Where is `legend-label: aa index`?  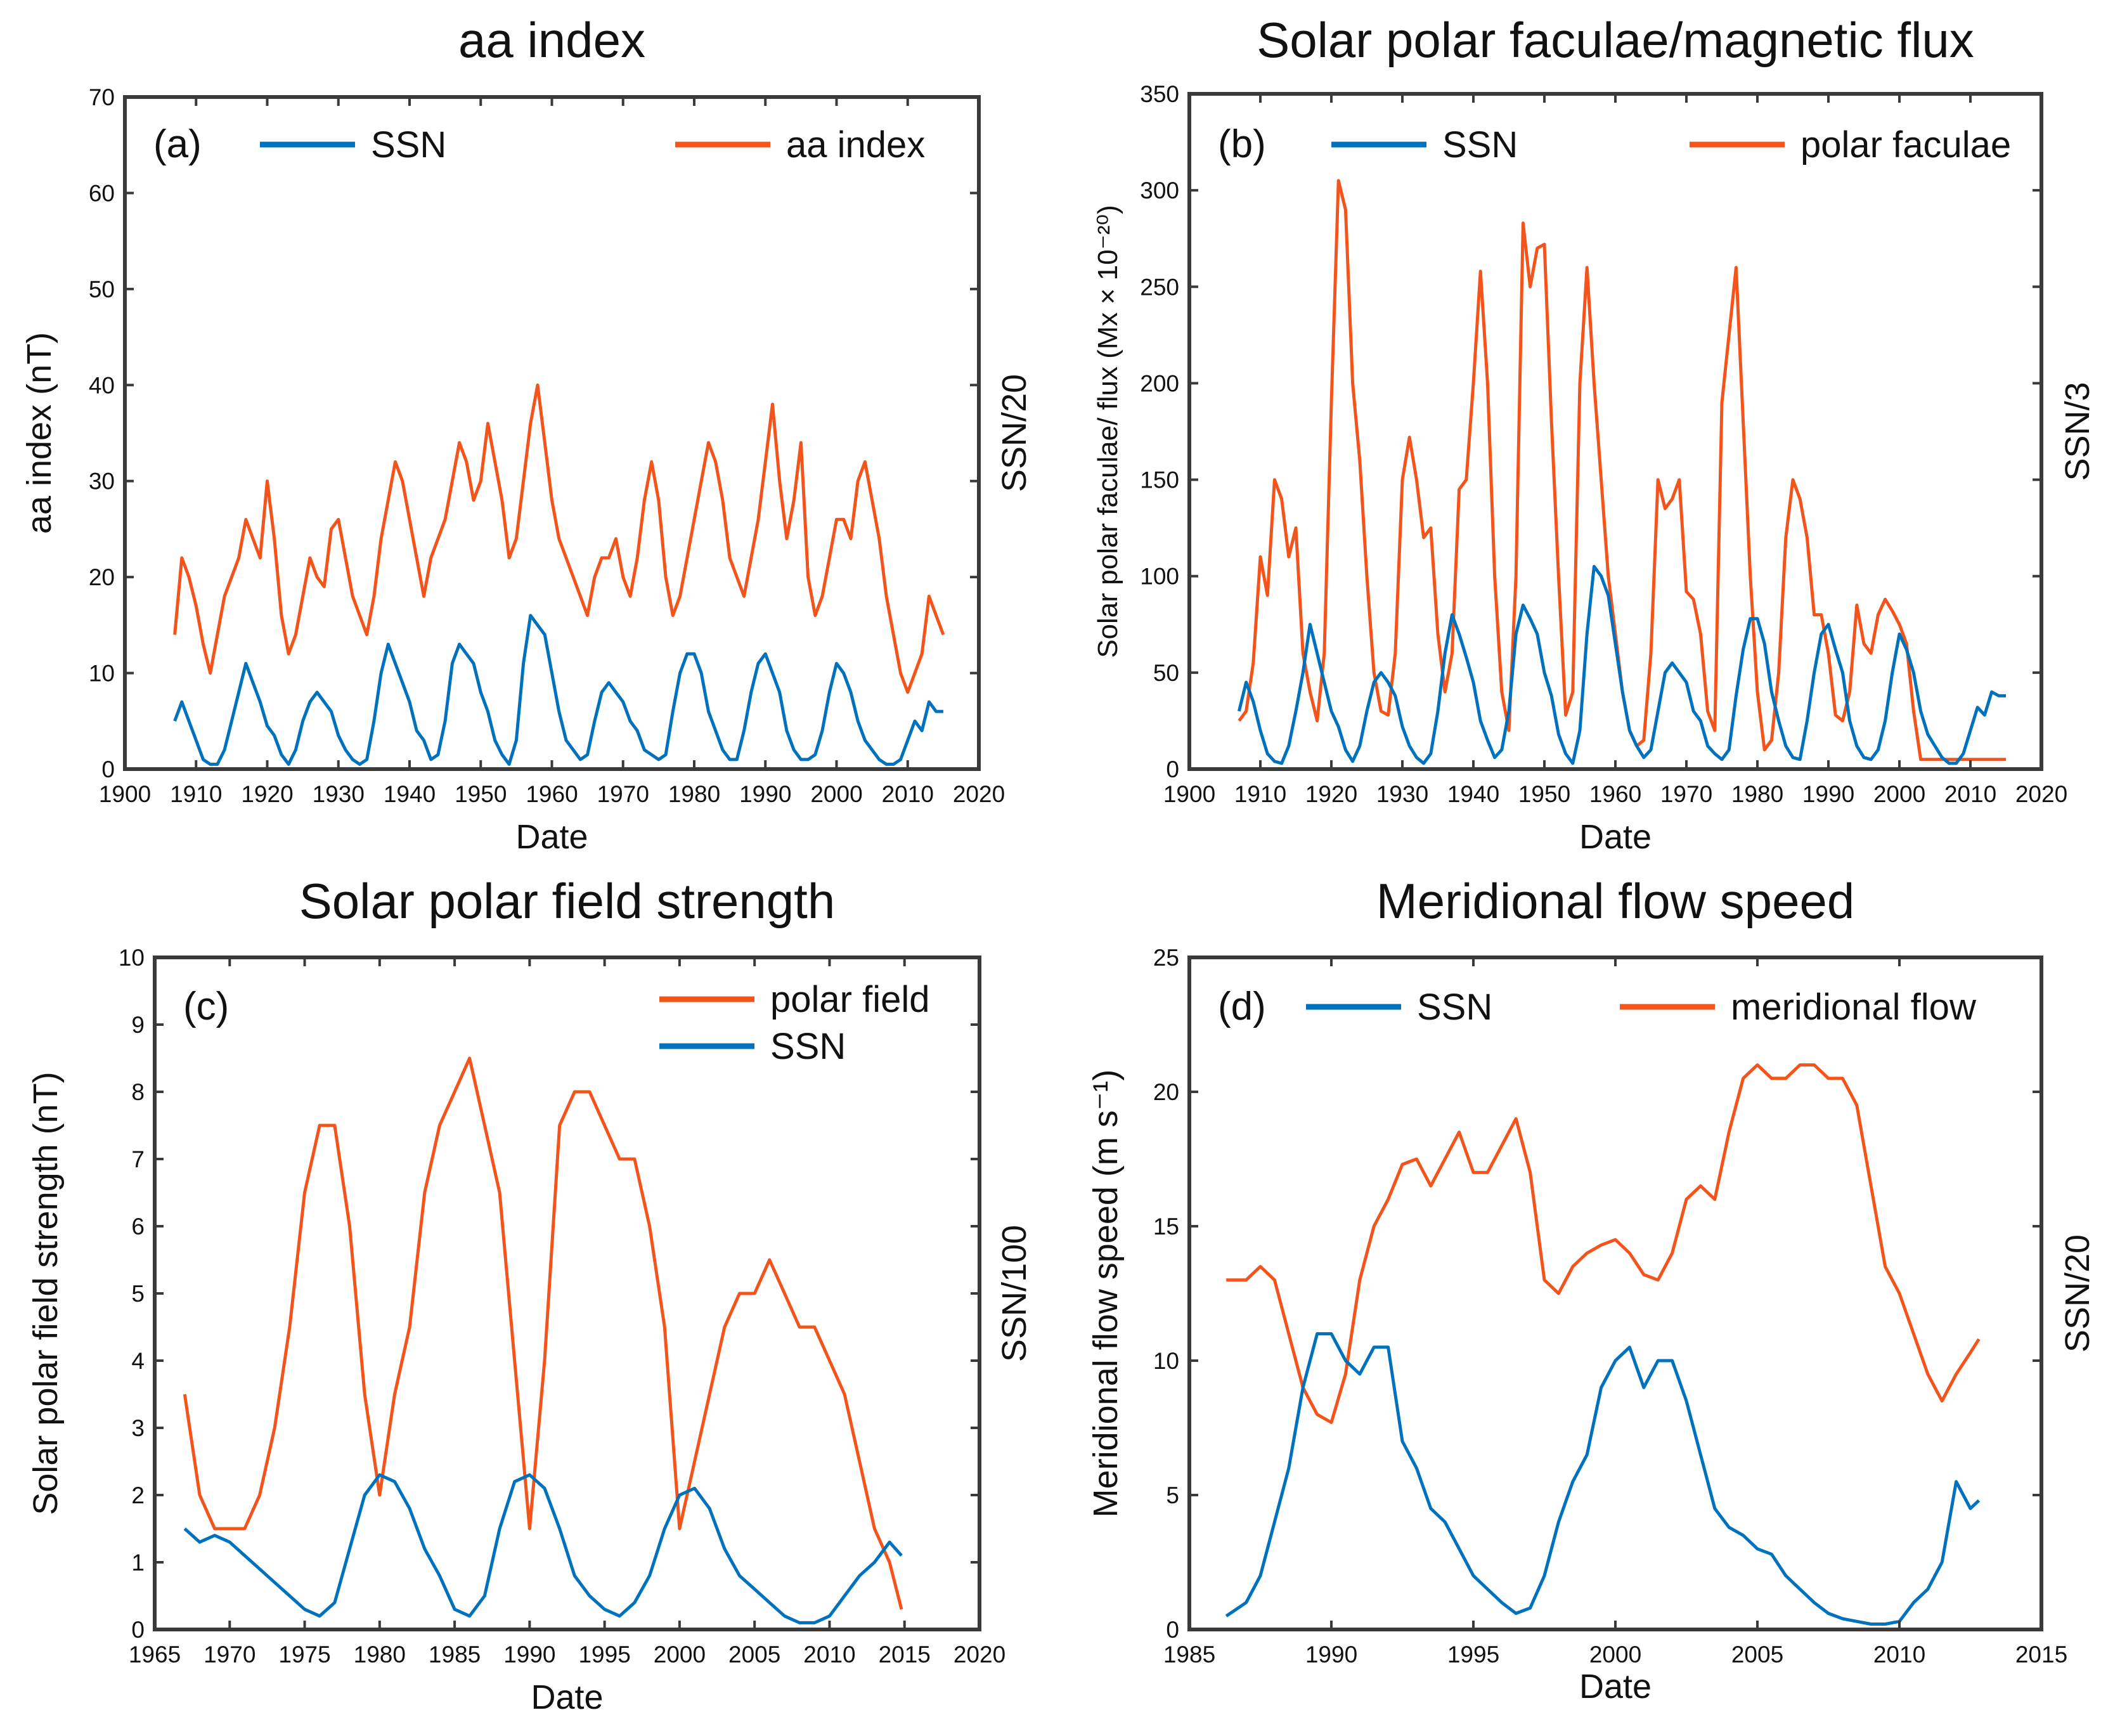
legend-label: aa index is located at coordinates (855, 144).